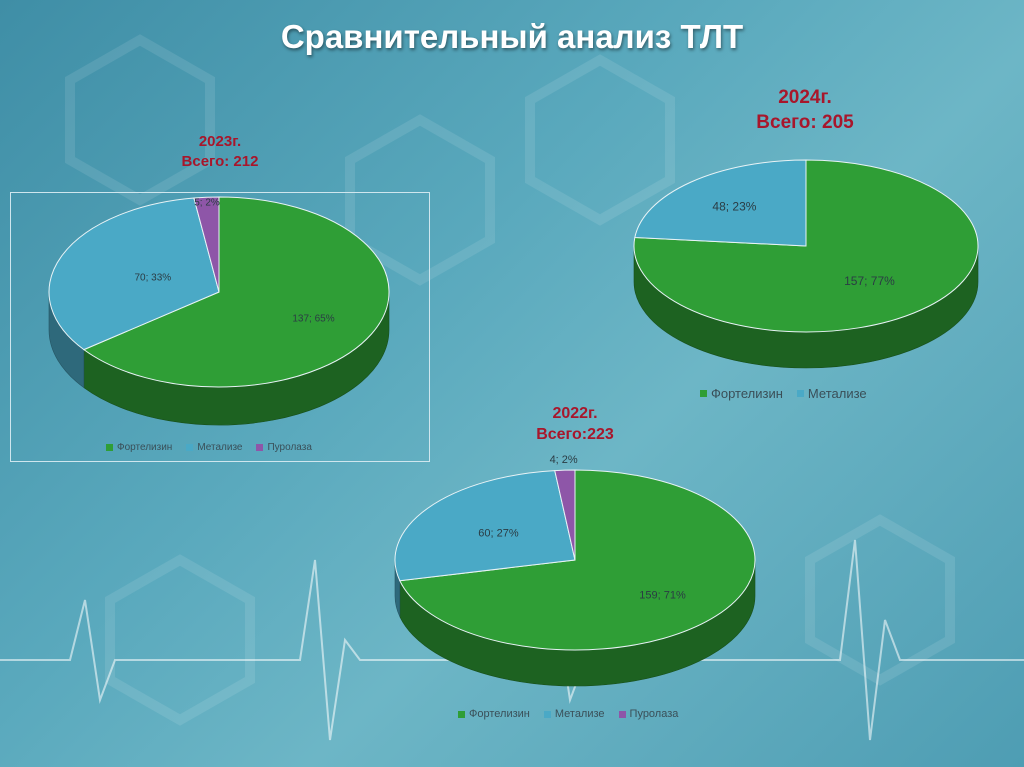 The image size is (1024, 767). What do you see at coordinates (313, 318) in the screenshot?
I see `data-label-fortelizin: 137; 65%` at bounding box center [313, 318].